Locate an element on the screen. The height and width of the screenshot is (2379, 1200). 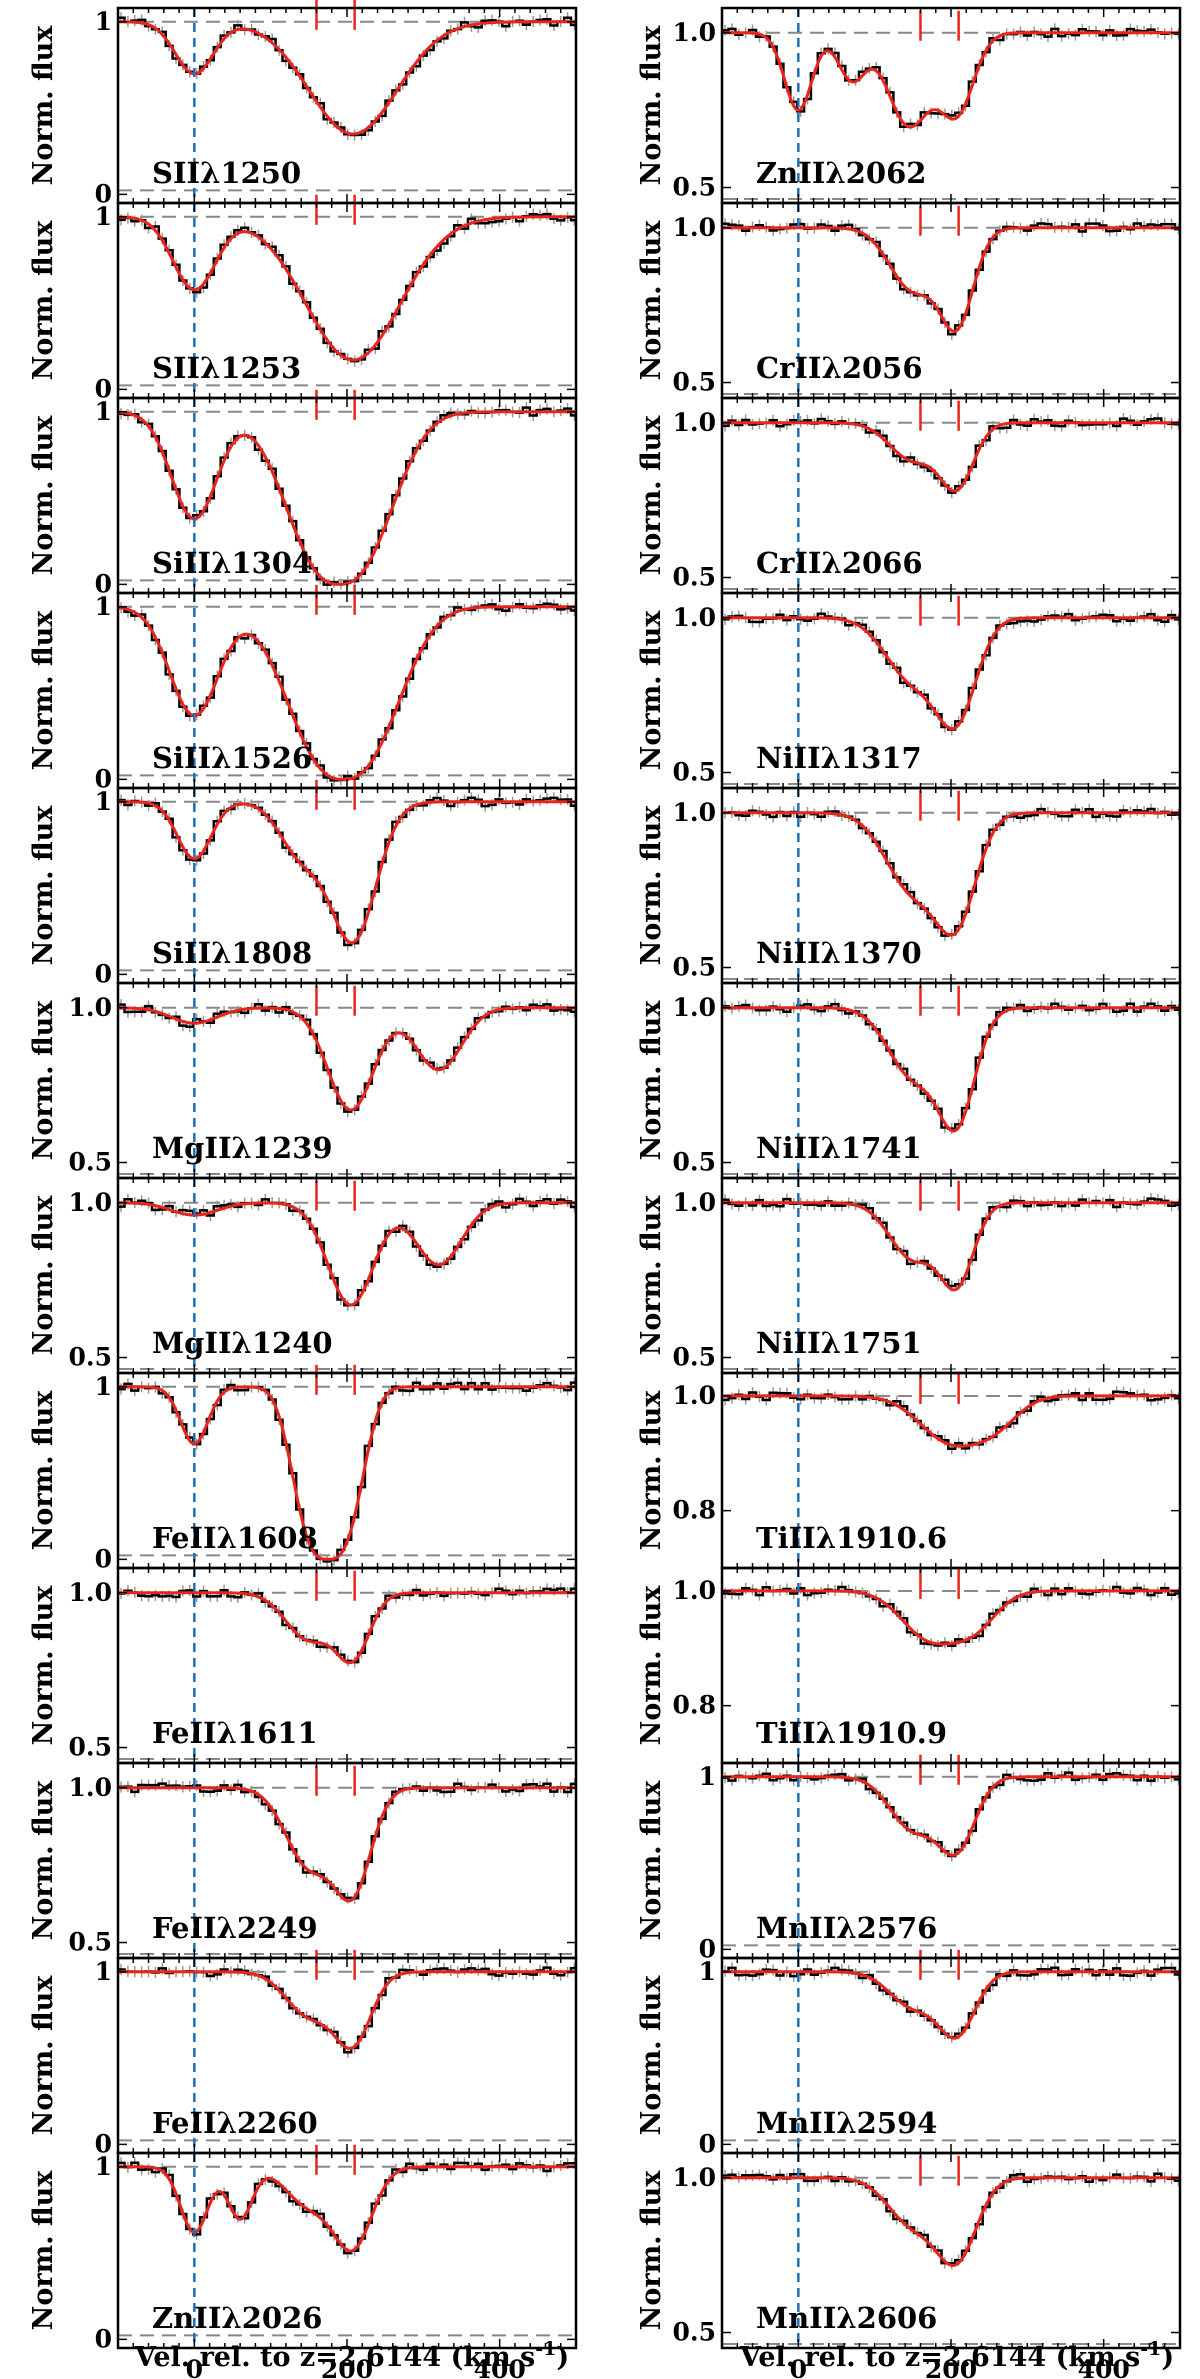
panel-0-11: 0 1 Norm. flux ZnIIλ2026 0 200 400 is located at coordinates (303, 2261).